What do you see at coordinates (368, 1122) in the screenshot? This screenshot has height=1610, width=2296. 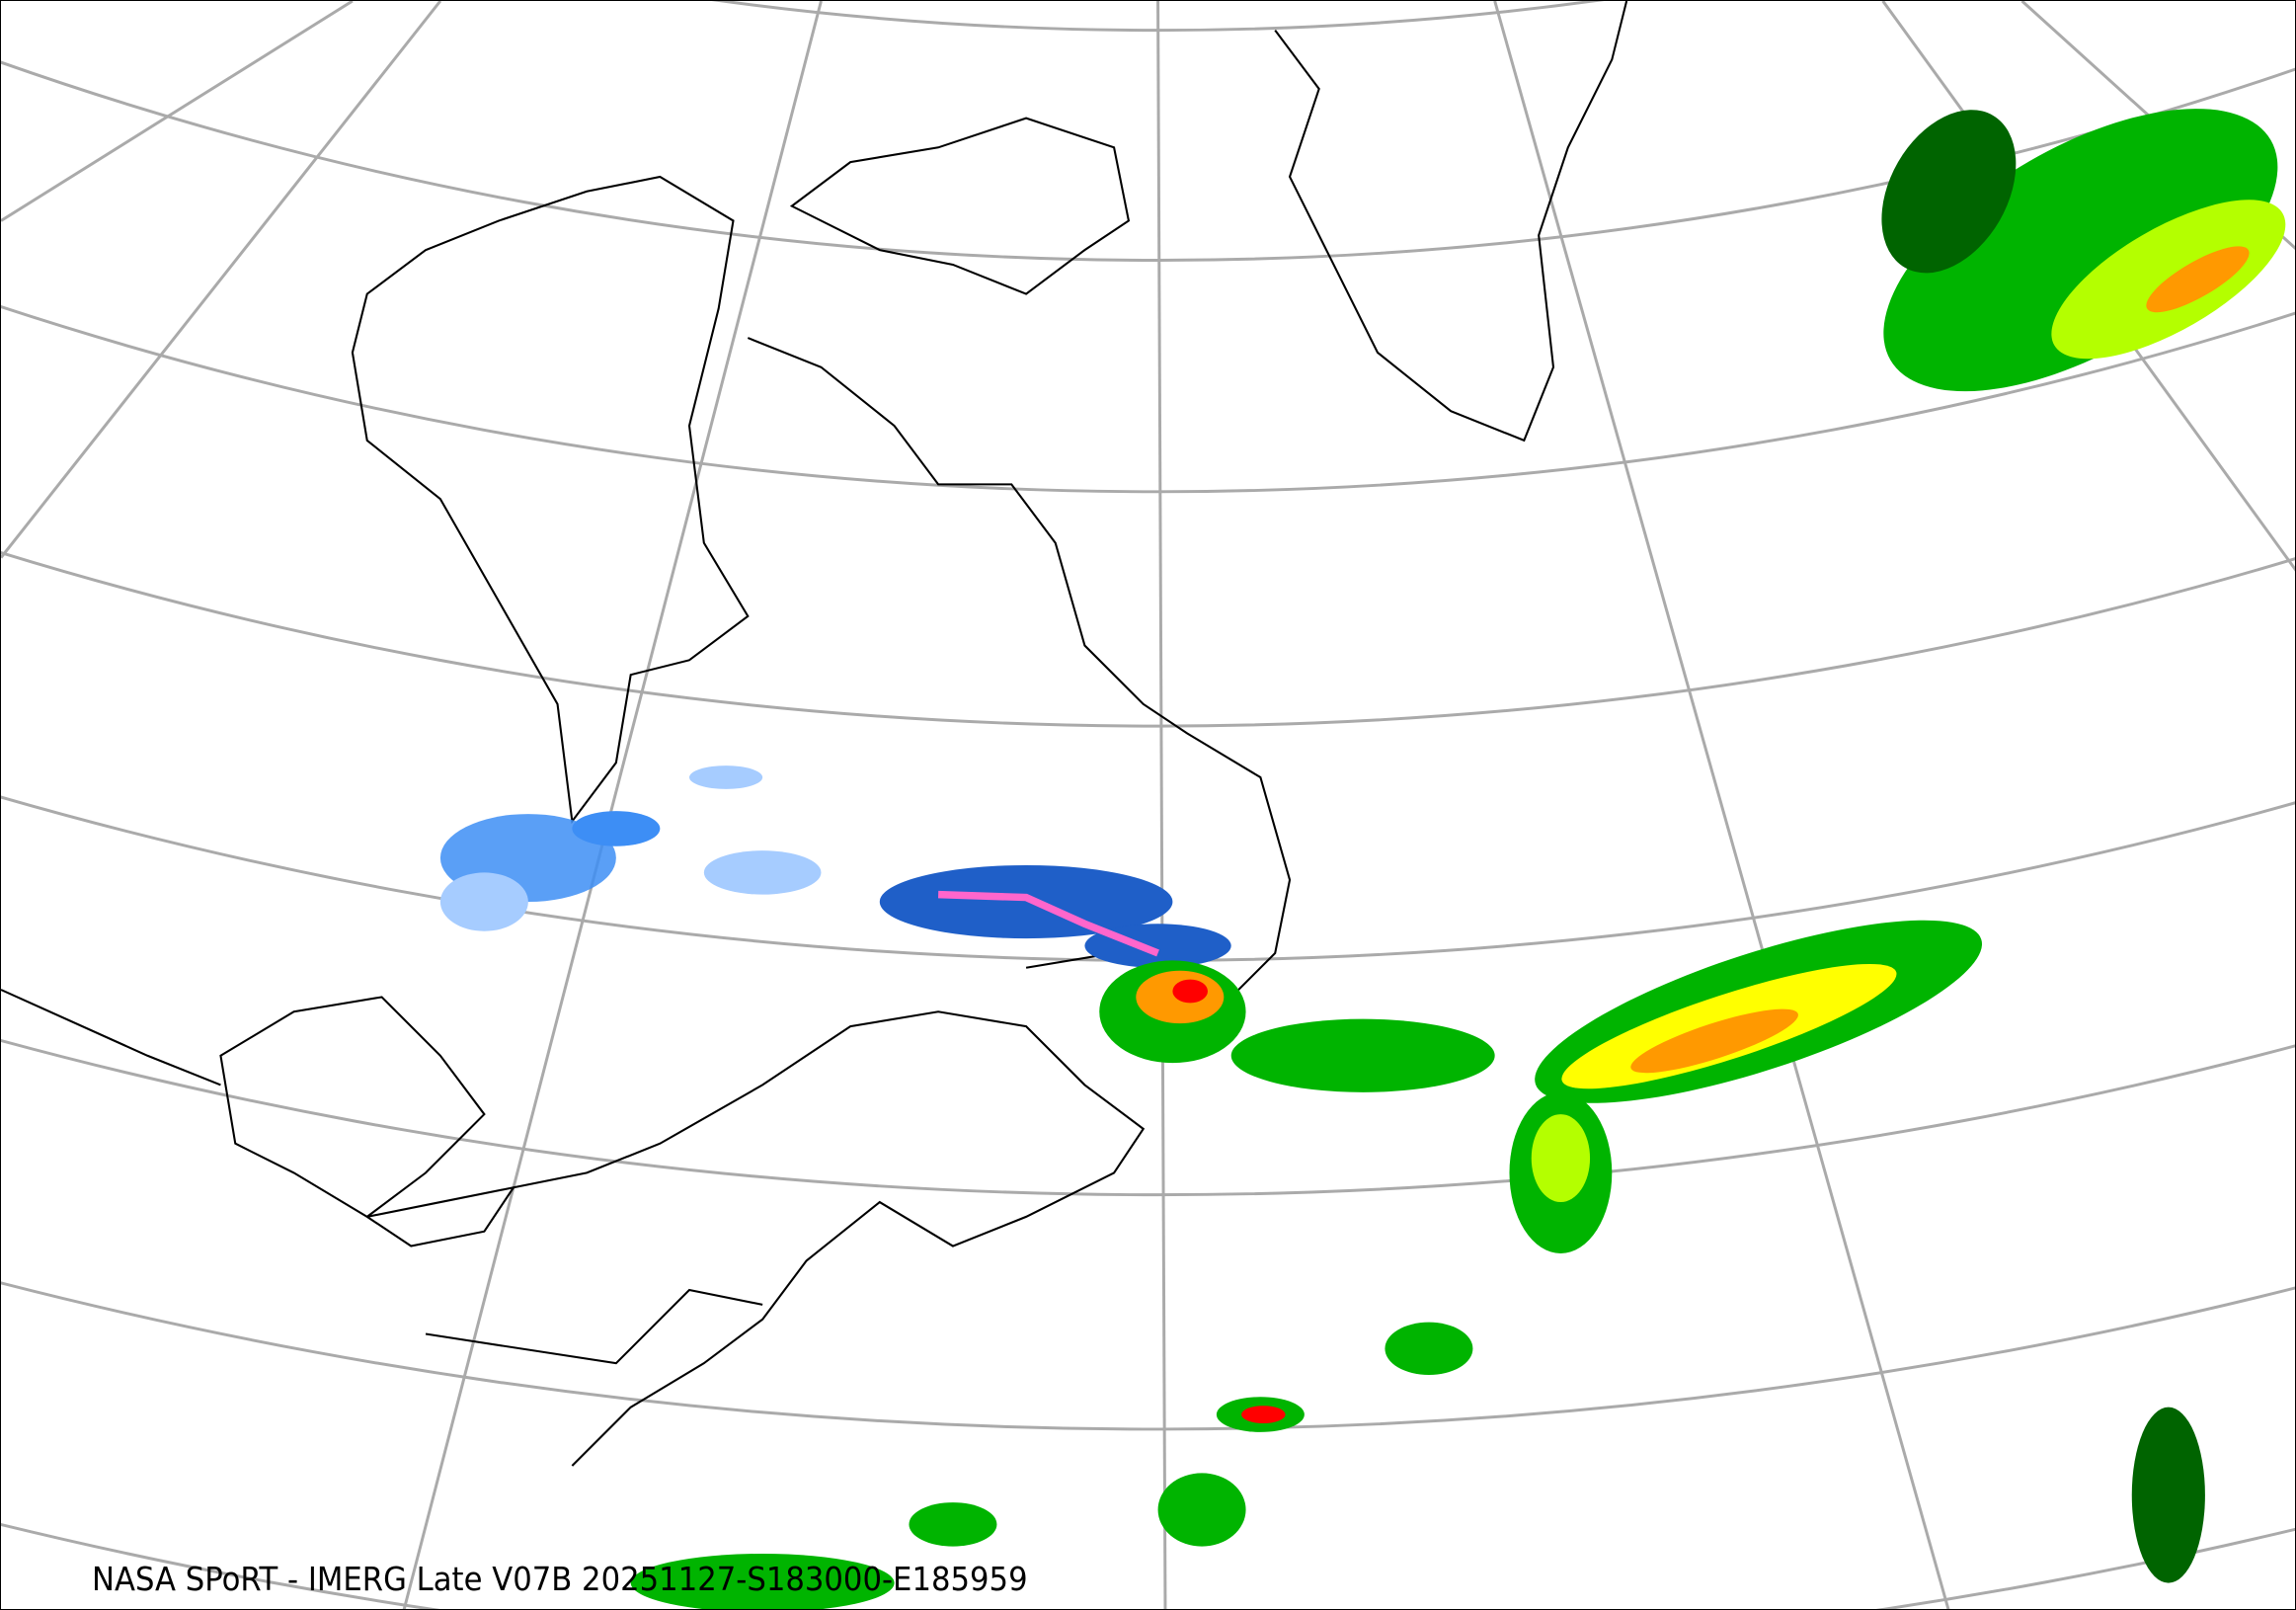 I see `coastline-great-lakes` at bounding box center [368, 1122].